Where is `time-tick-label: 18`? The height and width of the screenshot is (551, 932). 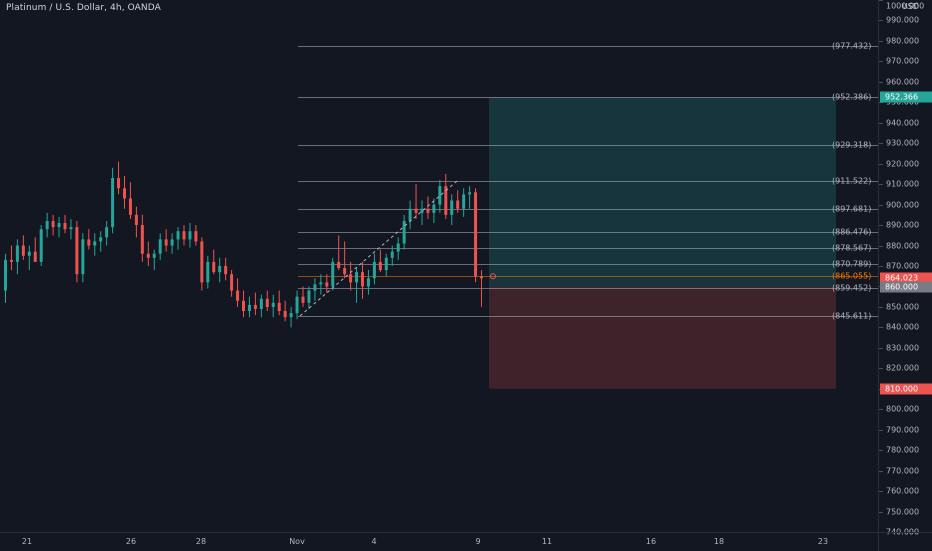 time-tick-label: 18 is located at coordinates (719, 541).